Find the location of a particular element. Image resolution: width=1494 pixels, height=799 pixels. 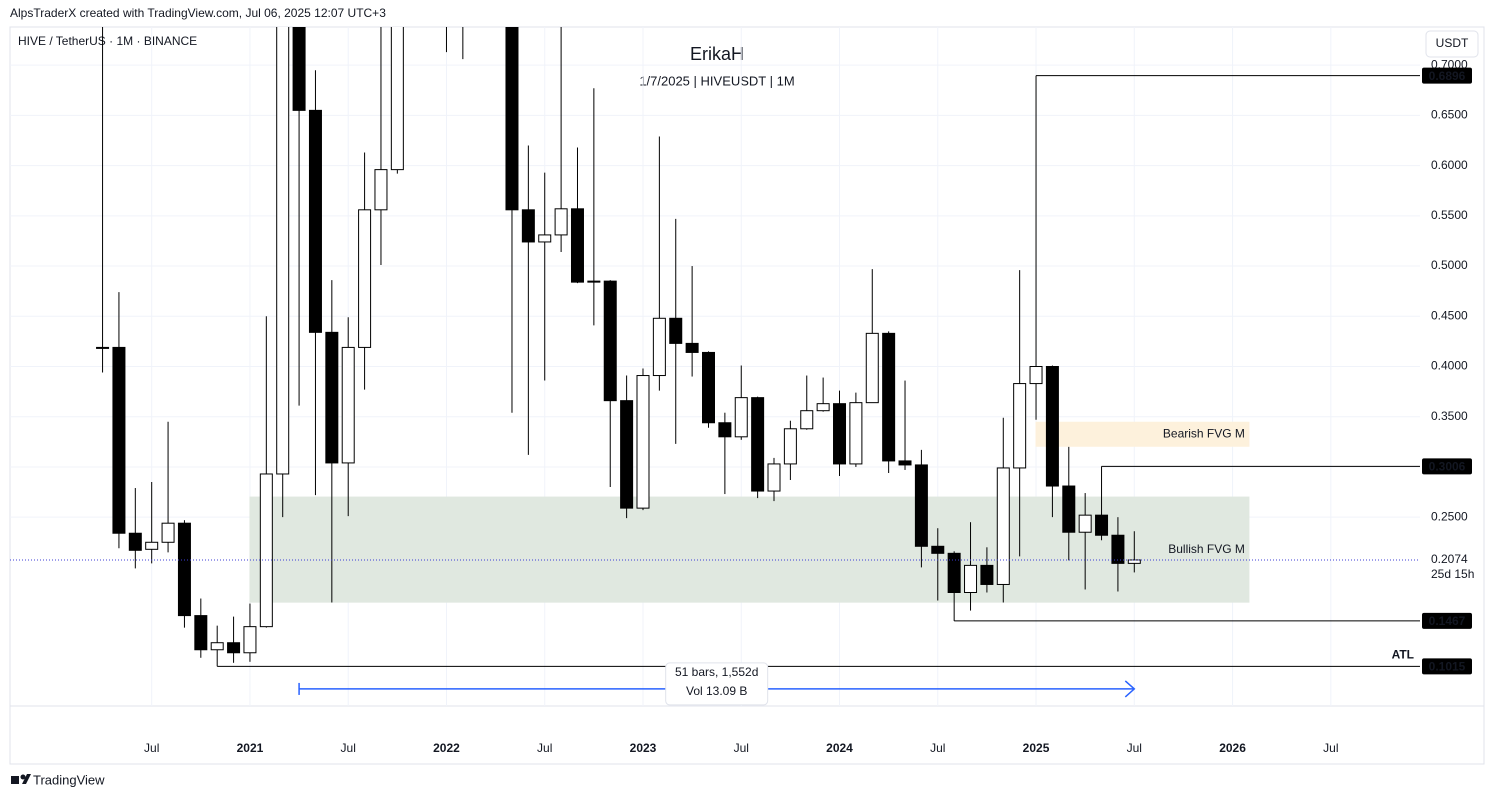

measure-box is located at coordinates (717, 684).